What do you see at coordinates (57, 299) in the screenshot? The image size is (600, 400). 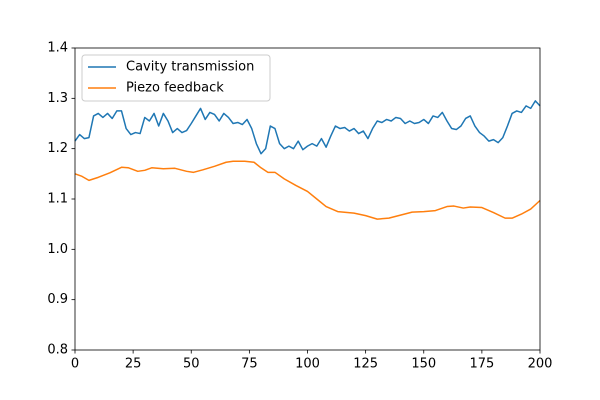 I see `y-tick-label: 0.9` at bounding box center [57, 299].